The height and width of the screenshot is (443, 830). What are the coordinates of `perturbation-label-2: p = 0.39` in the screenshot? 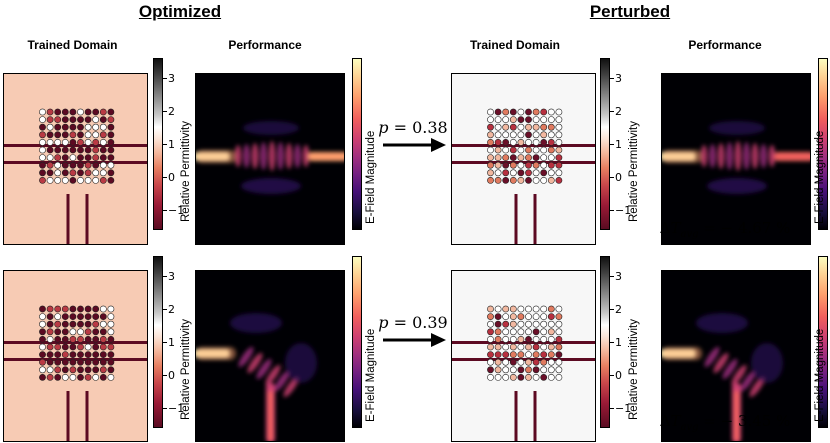 It's located at (413, 322).